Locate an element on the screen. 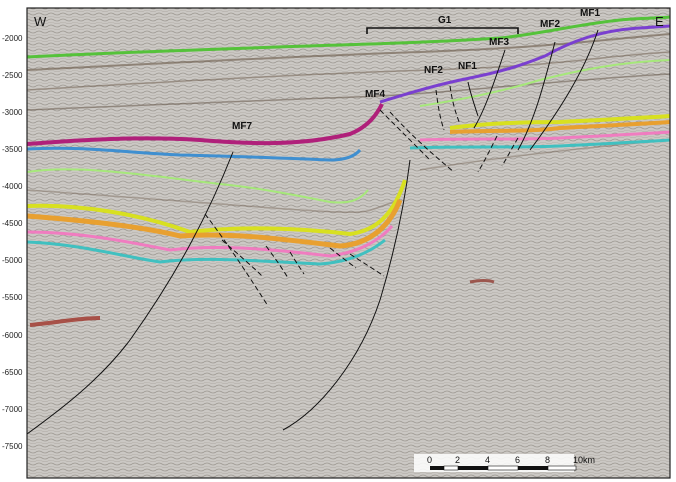 Image resolution: width=676 pixels, height=482 pixels. yellow-horizon-west is located at coordinates (217, 208).